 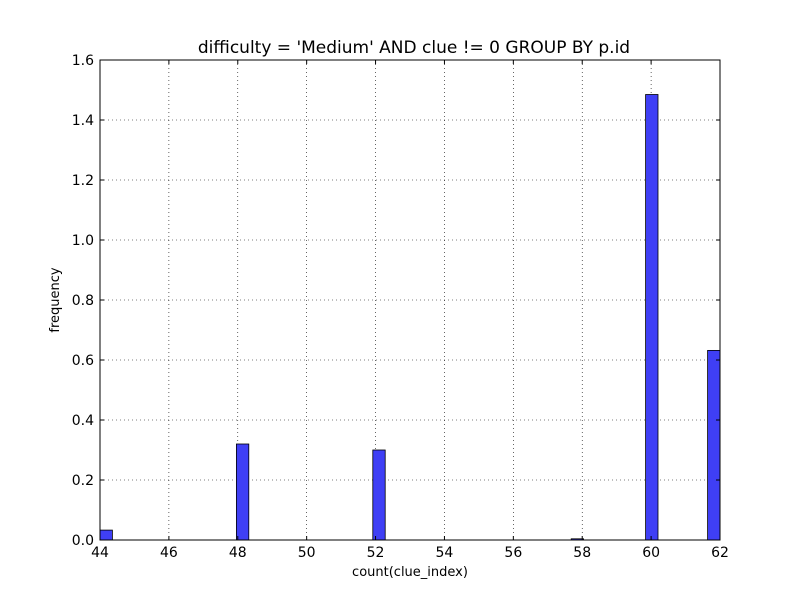 What do you see at coordinates (83, 481) in the screenshot?
I see `y-tick-label: 0.2` at bounding box center [83, 481].